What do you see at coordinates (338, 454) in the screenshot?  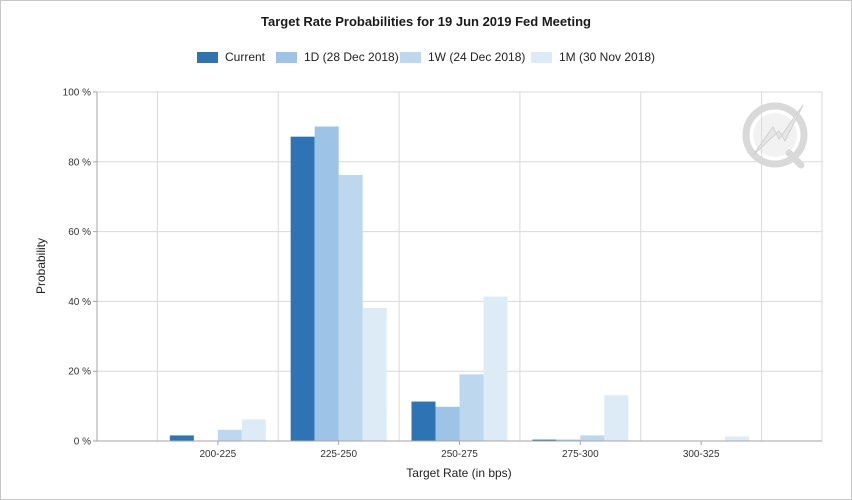 I see `x-tick-label: 225-250` at bounding box center [338, 454].